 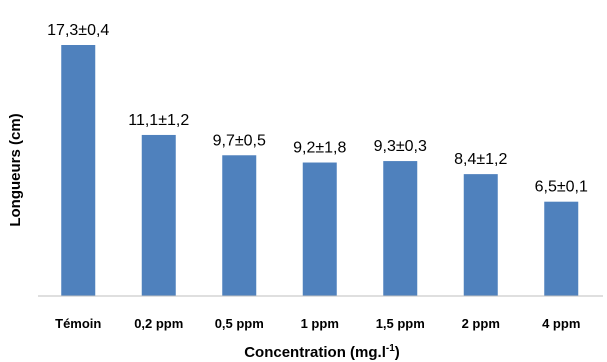 What do you see at coordinates (400, 146) in the screenshot?
I see `bar-value-label-4: 9,3±0,3` at bounding box center [400, 146].